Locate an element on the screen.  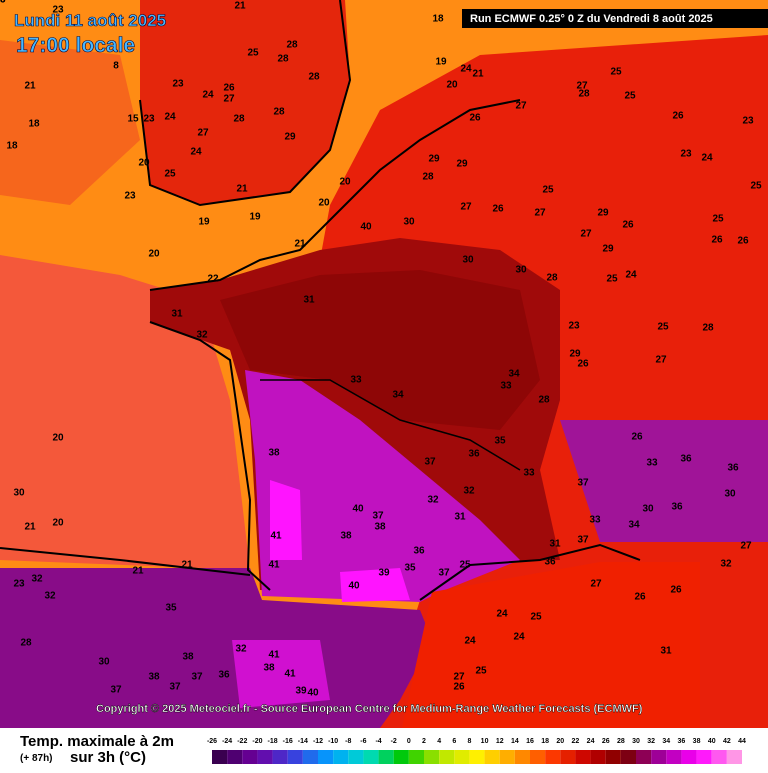
scale-label: 28 is located at coordinates (621, 741).